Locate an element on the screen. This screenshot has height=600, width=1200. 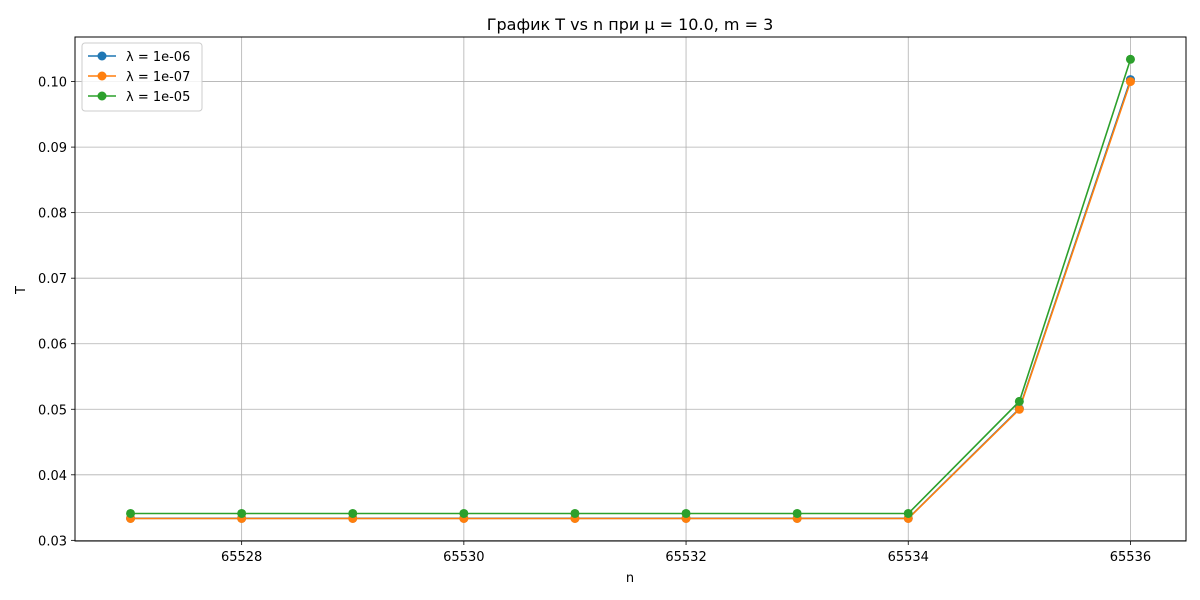
x-tick-label: 65528 is located at coordinates (241, 557).